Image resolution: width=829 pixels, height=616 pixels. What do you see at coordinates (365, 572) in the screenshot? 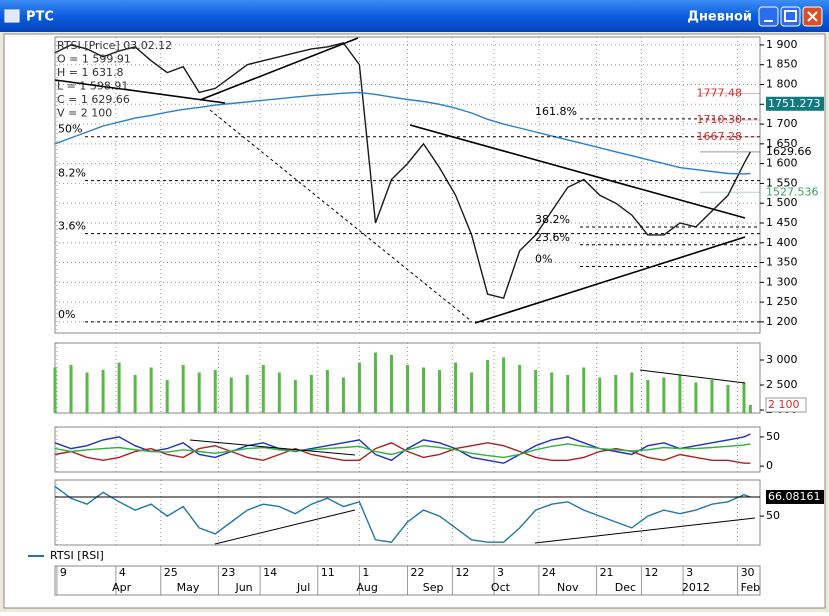
I see `x-tick-label: 1` at bounding box center [365, 572].